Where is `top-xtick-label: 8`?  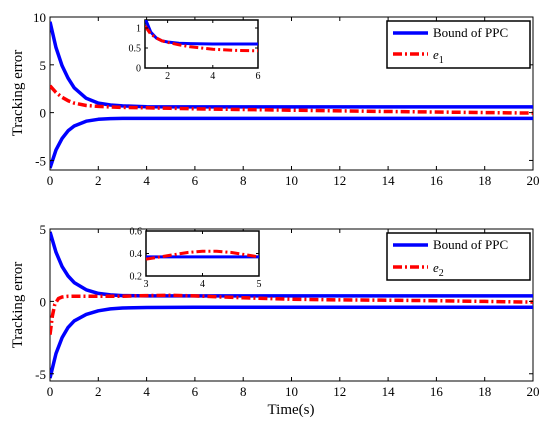 top-xtick-label: 8 is located at coordinates (243, 180).